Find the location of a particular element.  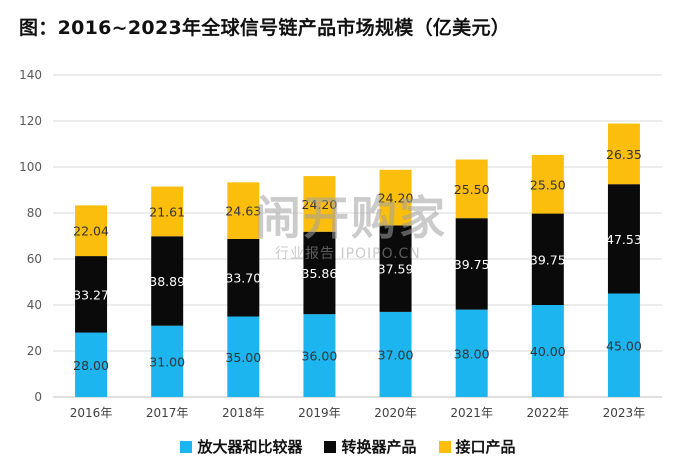

y-tick-label: 140 is located at coordinates (30, 75).